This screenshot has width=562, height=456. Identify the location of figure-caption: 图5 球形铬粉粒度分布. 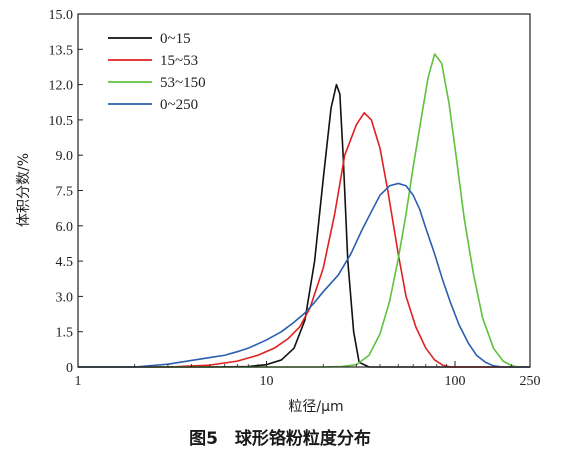
(280, 438).